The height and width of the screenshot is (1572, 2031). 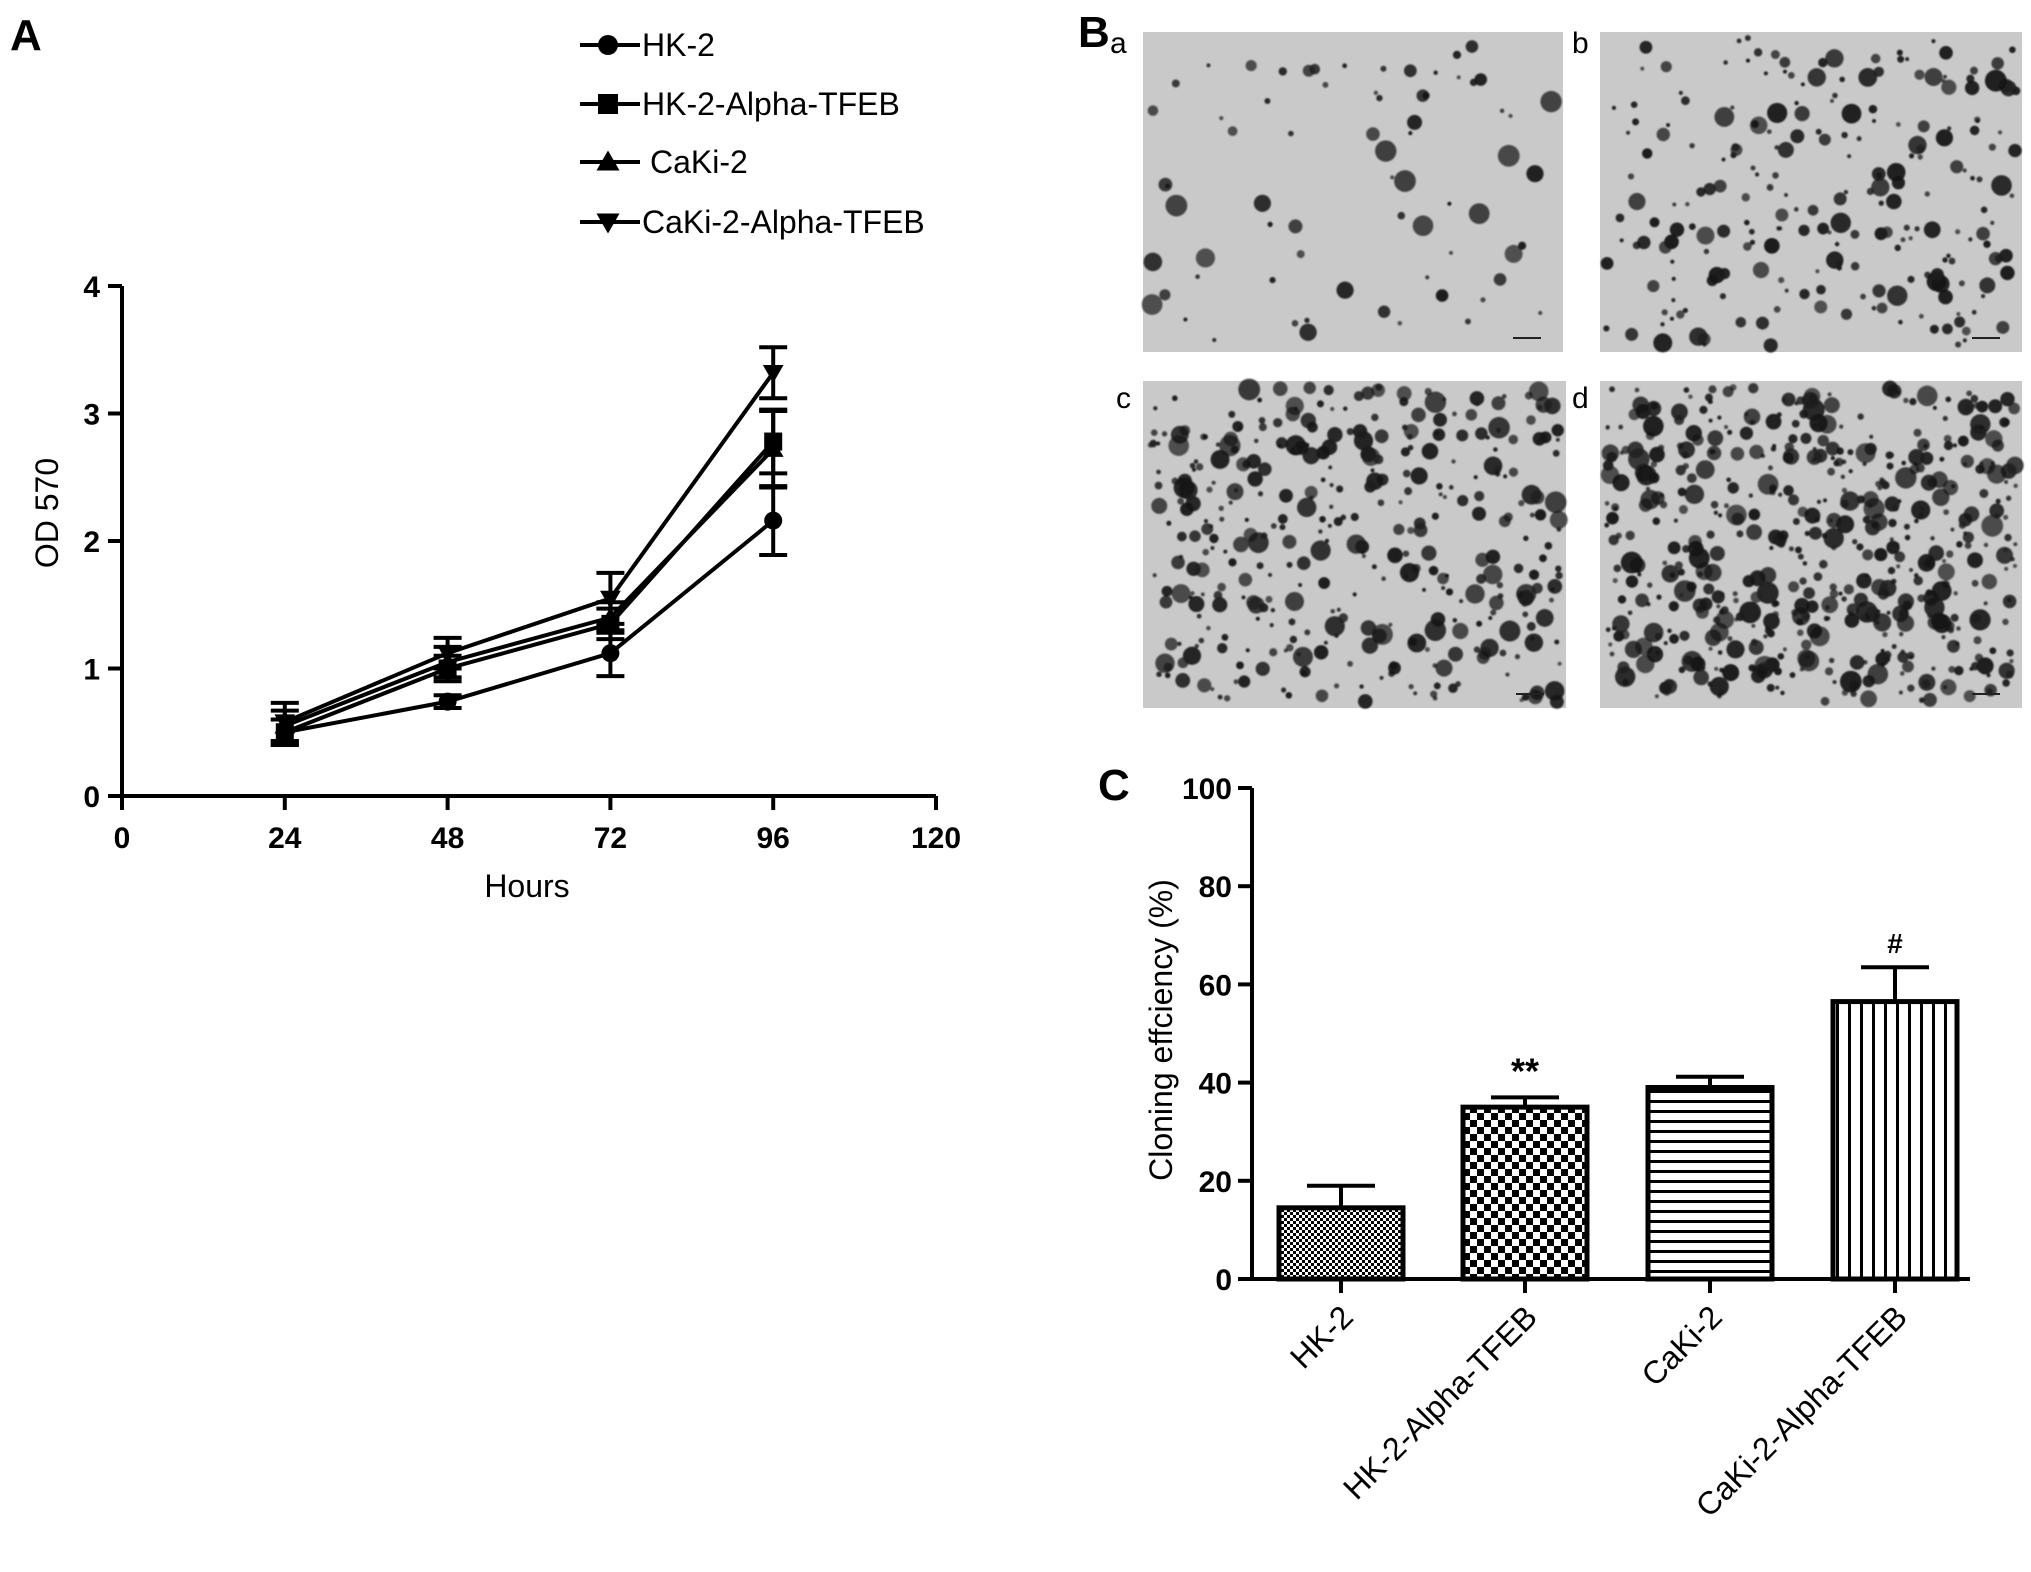 I want to click on bar-y-tick-label: 40, so click(x=1215, y=1084).